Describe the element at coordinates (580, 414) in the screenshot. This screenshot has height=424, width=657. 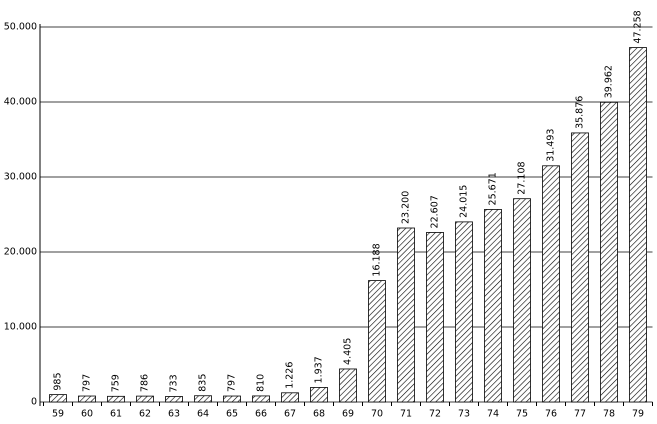
I see `x-tick-label: 77` at that location.